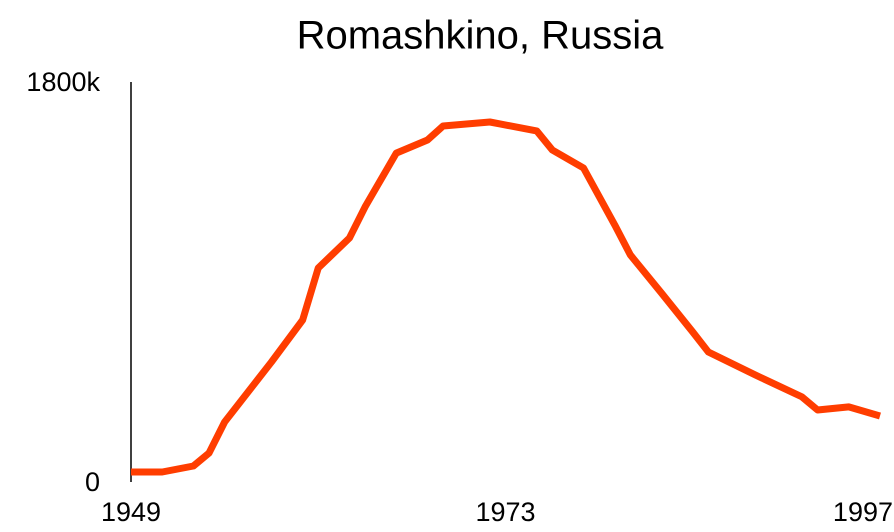 The width and height of the screenshot is (894, 532). I want to click on x-tick-label: 1949, so click(131, 512).